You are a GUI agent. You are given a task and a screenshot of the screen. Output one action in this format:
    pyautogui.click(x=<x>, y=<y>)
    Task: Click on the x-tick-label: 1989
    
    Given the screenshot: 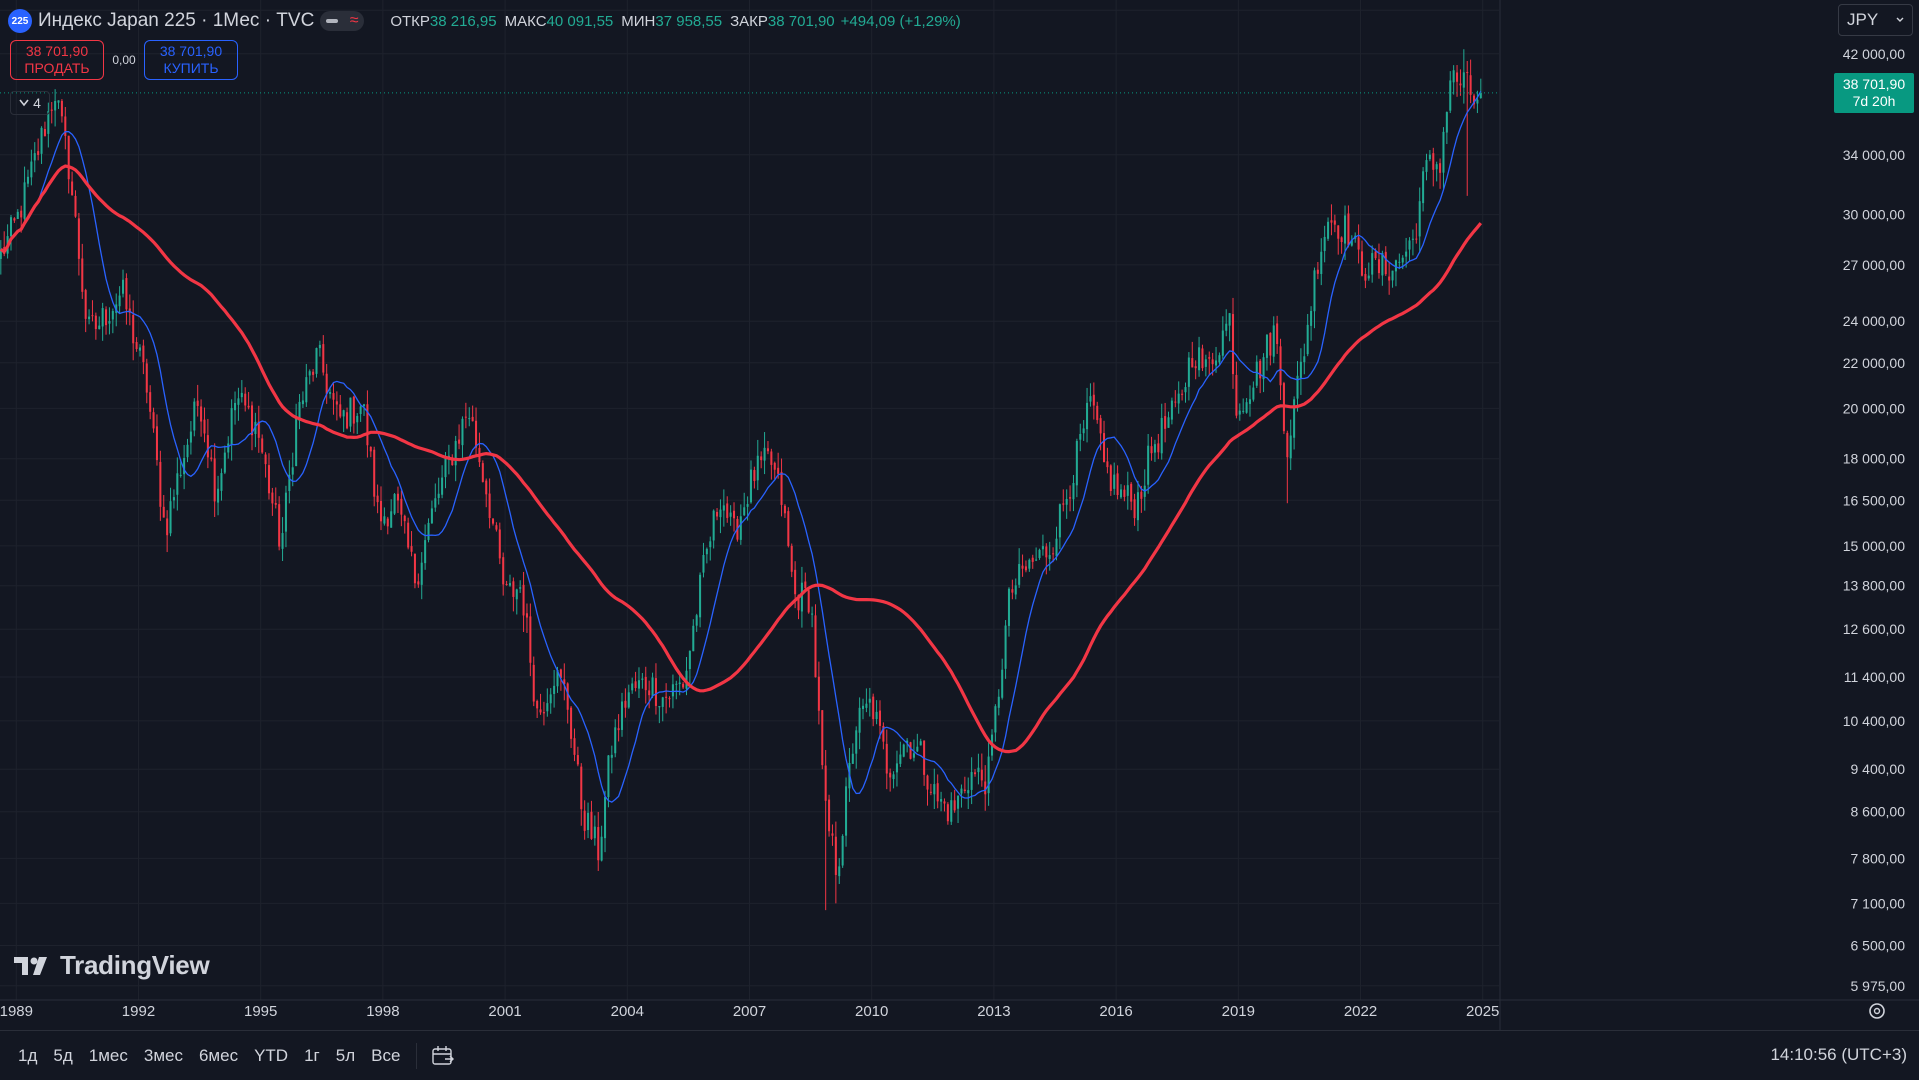 What is the action you would take?
    pyautogui.click(x=16, y=1011)
    